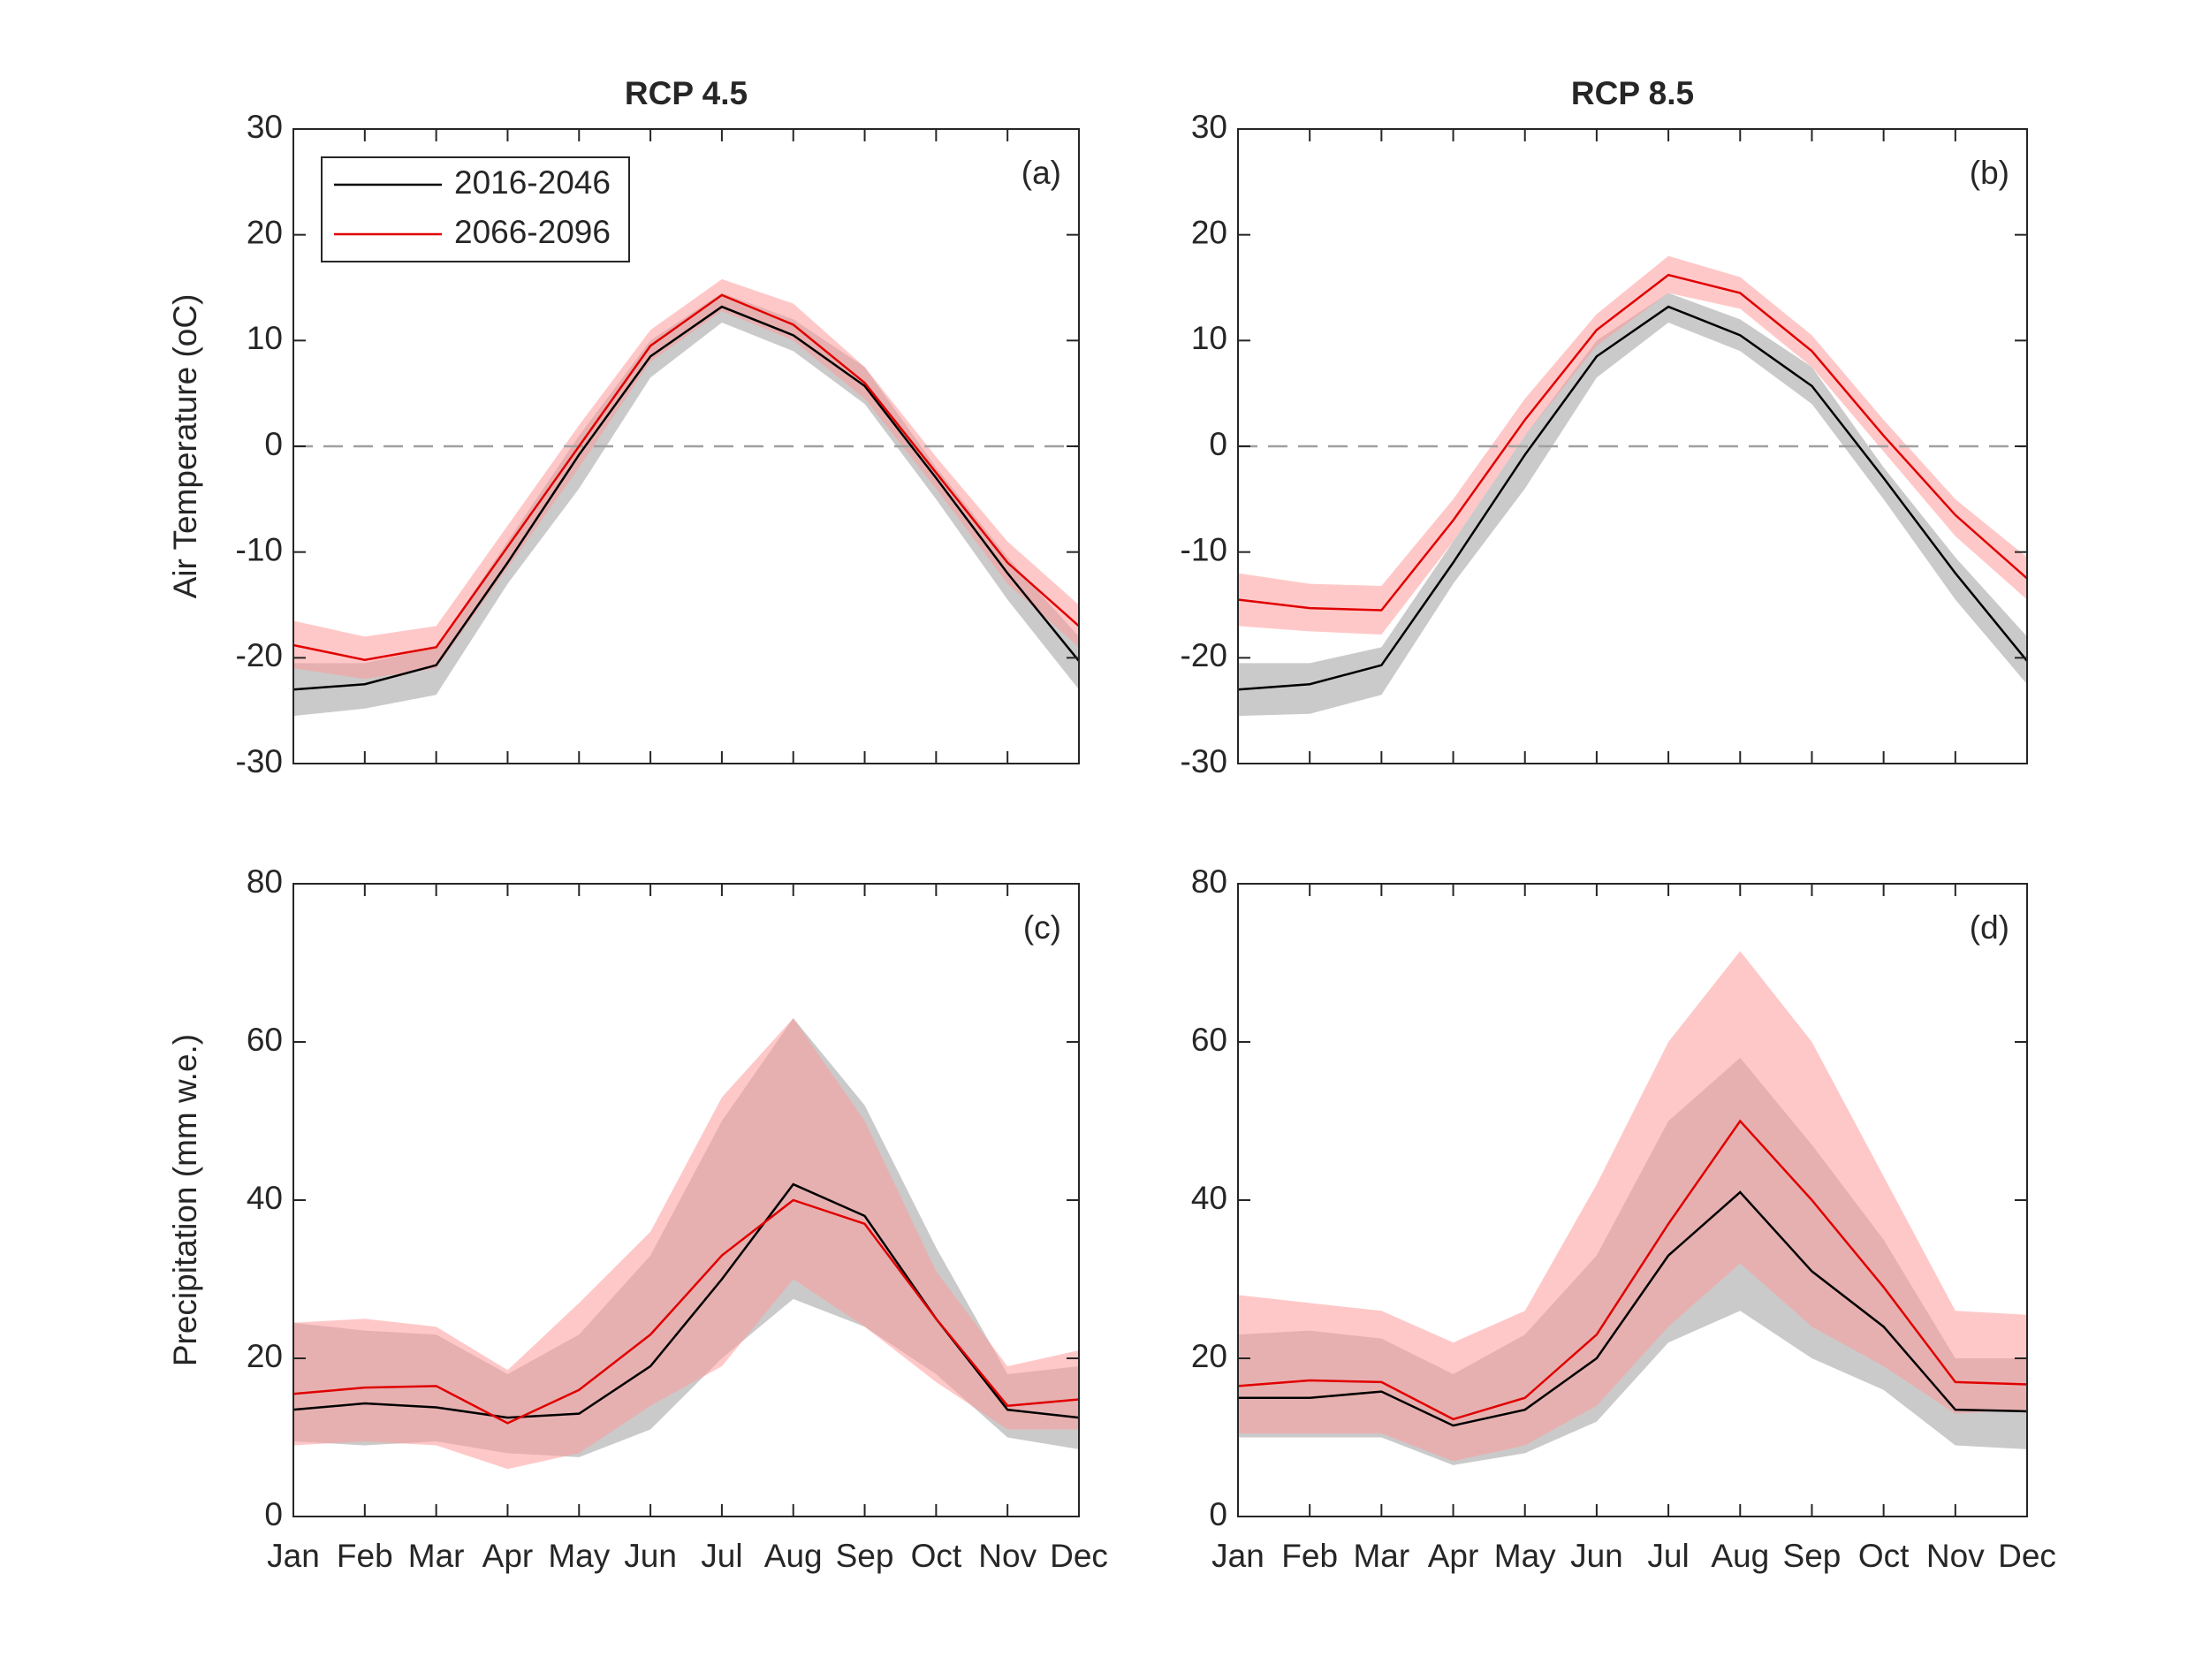  What do you see at coordinates (532, 232) in the screenshot?
I see `legend-label: 2066-2096` at bounding box center [532, 232].